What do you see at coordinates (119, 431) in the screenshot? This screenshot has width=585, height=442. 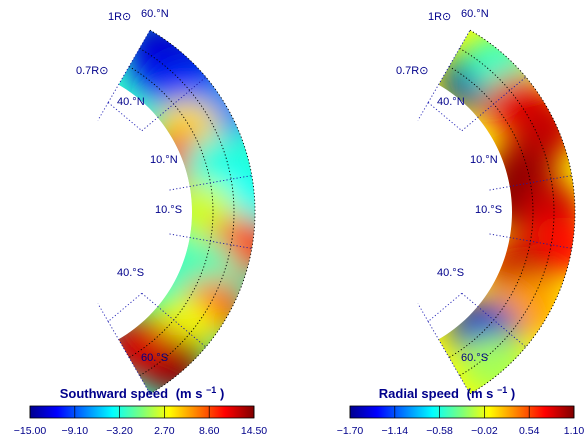 I see `colorbar-tick-label: −3.20` at bounding box center [119, 431].